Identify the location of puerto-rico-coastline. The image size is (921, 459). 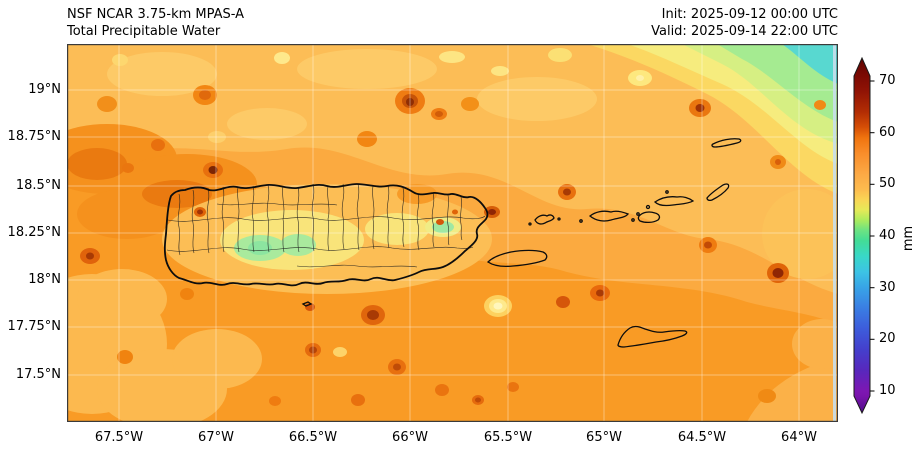
(326, 235).